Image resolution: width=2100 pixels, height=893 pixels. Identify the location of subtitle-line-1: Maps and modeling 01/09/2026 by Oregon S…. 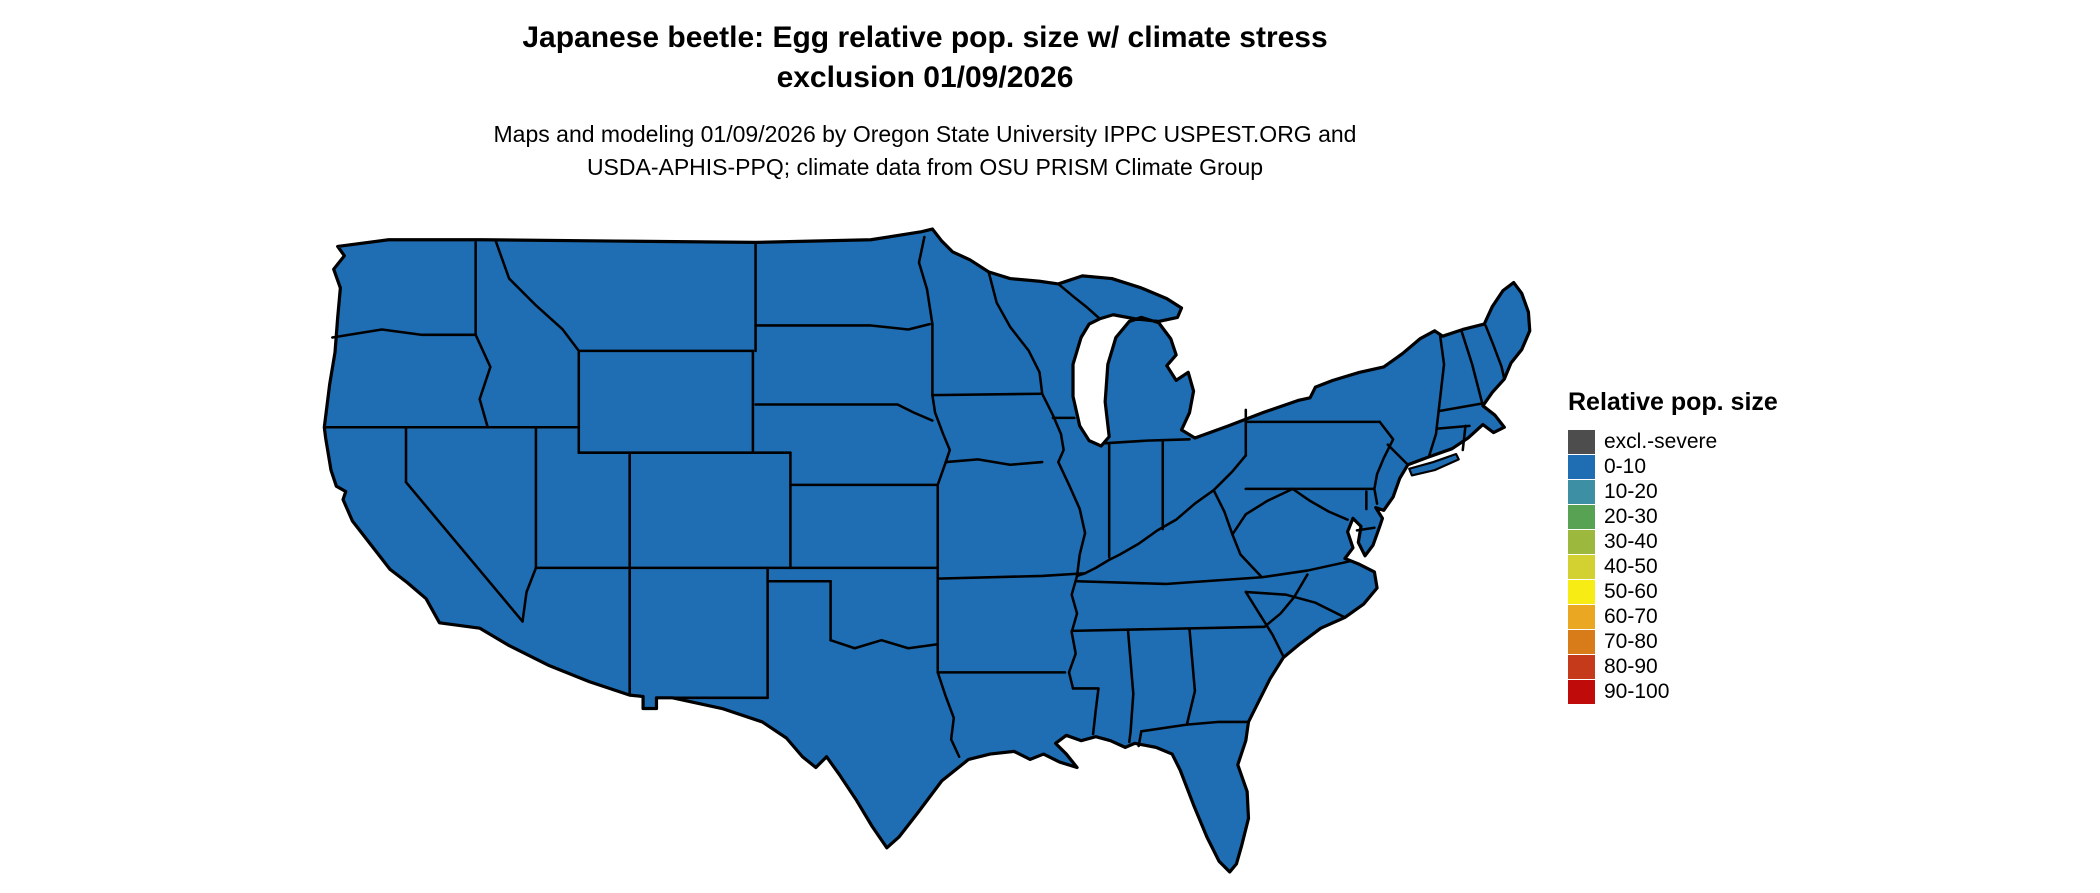
(925, 134).